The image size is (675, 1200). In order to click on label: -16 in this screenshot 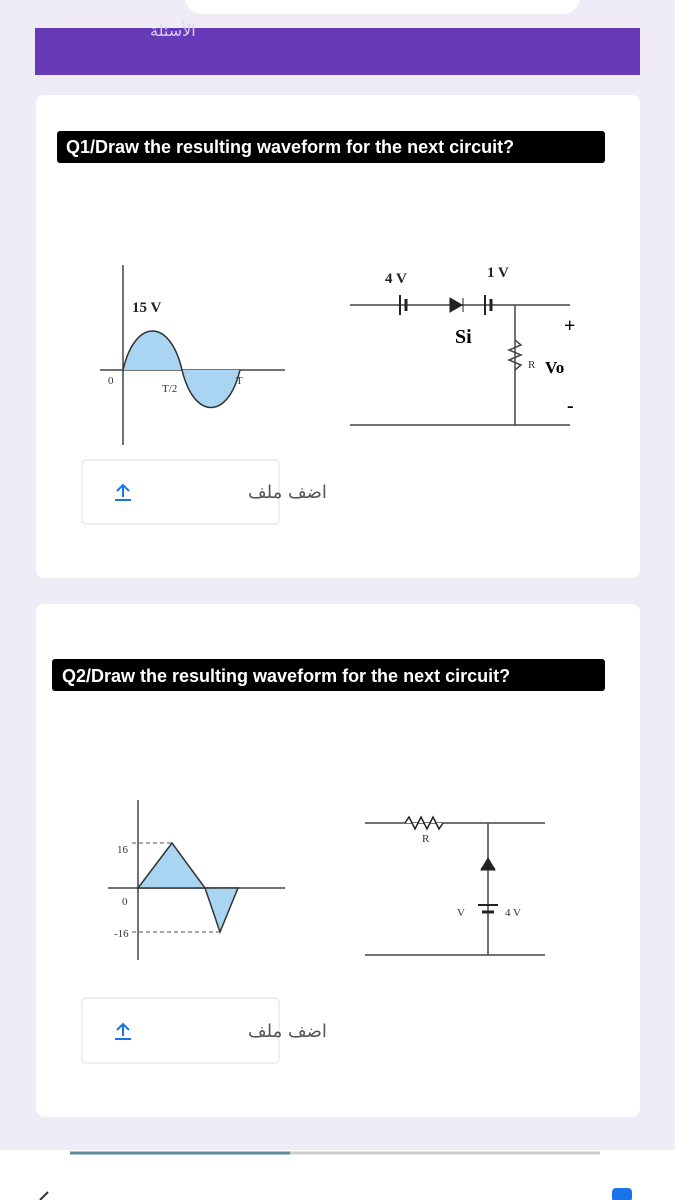, I will do `click(121, 934)`.